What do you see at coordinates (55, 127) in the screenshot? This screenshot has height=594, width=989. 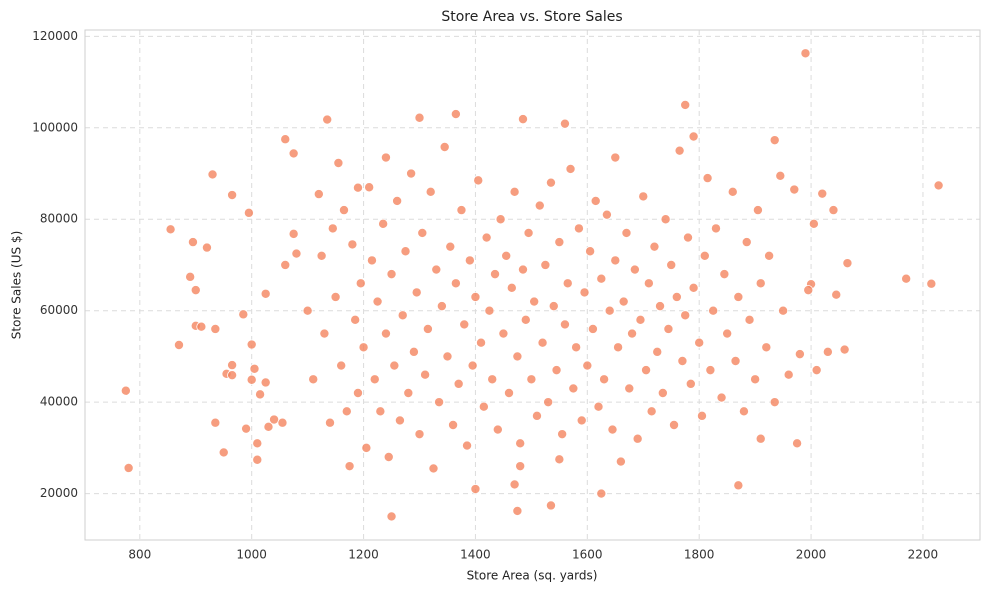 I see `y-tick-label: 100000` at bounding box center [55, 127].